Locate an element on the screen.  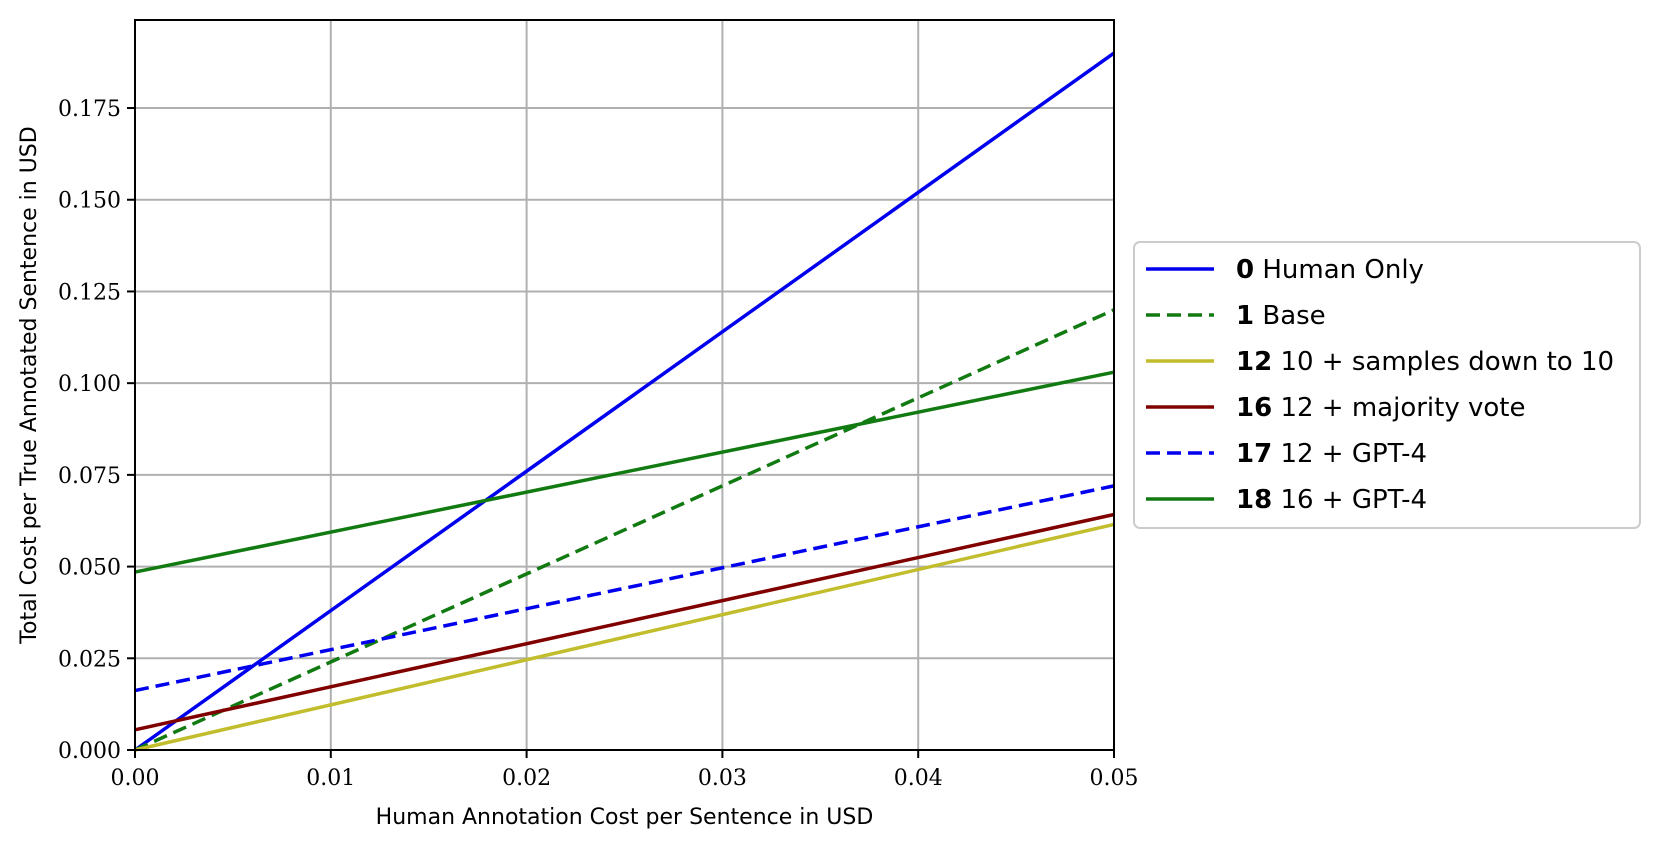
legend-box is located at coordinates (1387, 385).